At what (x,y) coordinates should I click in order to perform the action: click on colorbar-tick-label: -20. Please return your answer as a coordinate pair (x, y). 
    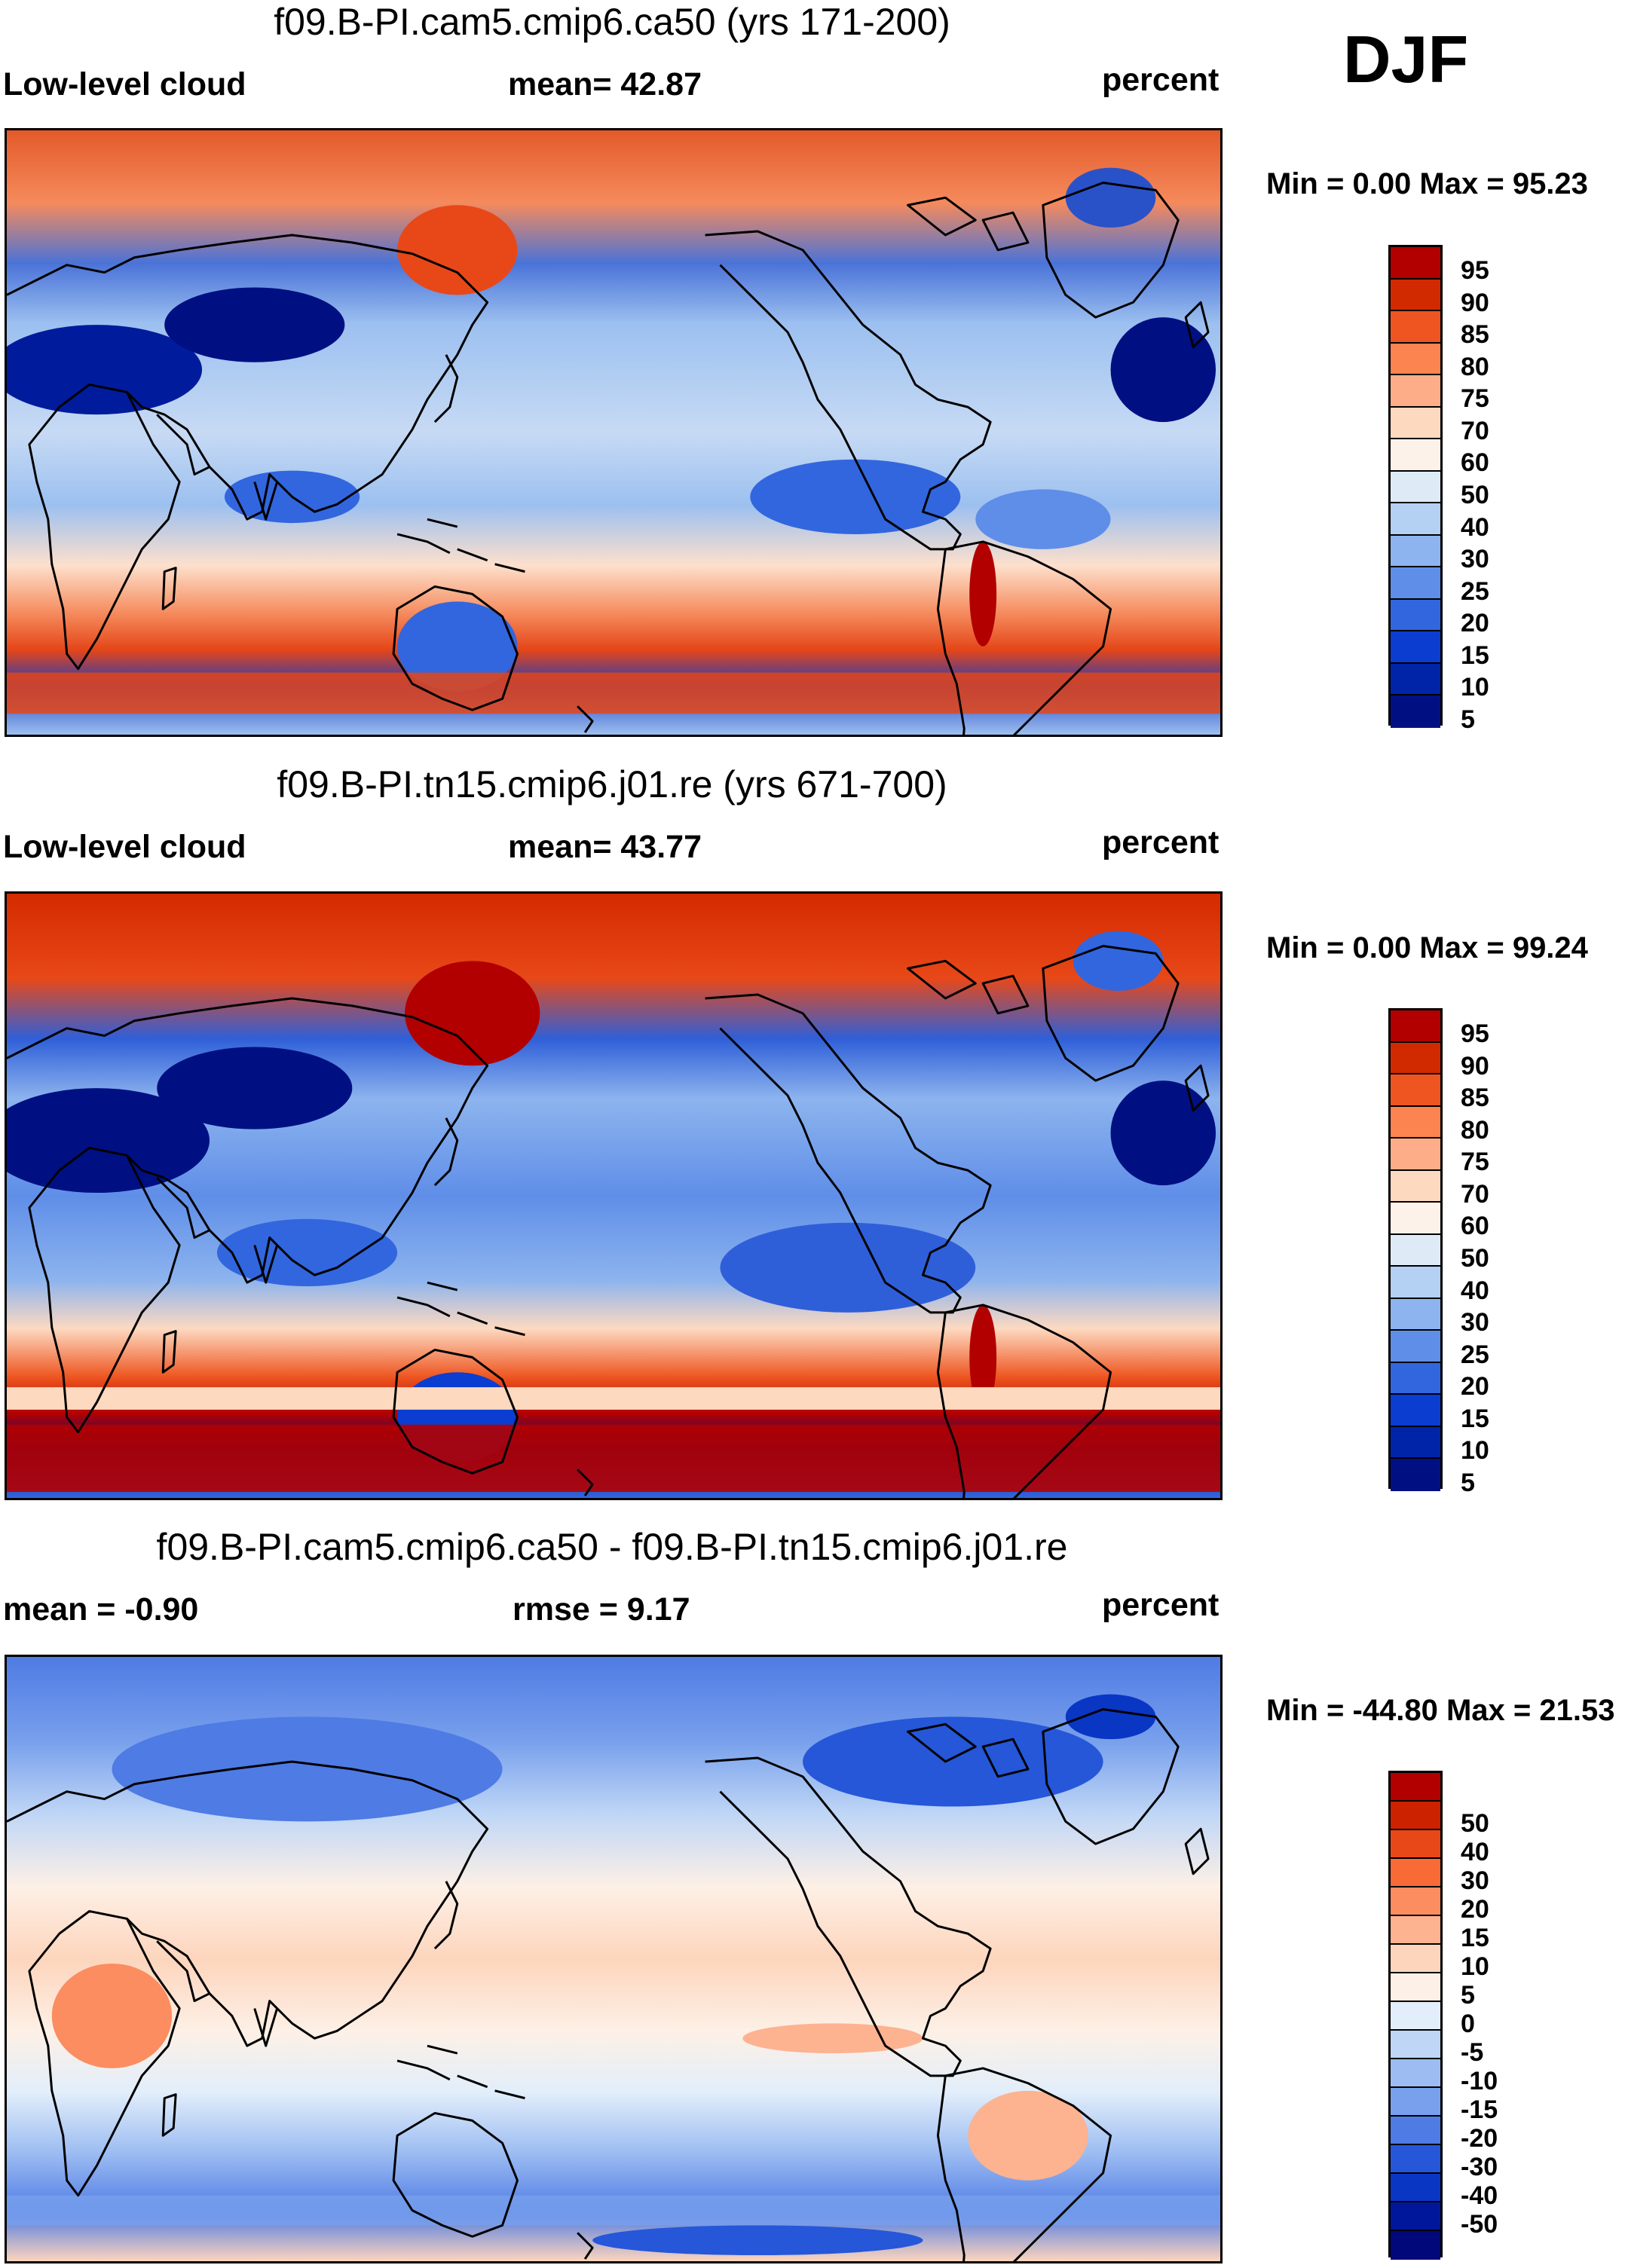
    Looking at the image, I should click on (1479, 2138).